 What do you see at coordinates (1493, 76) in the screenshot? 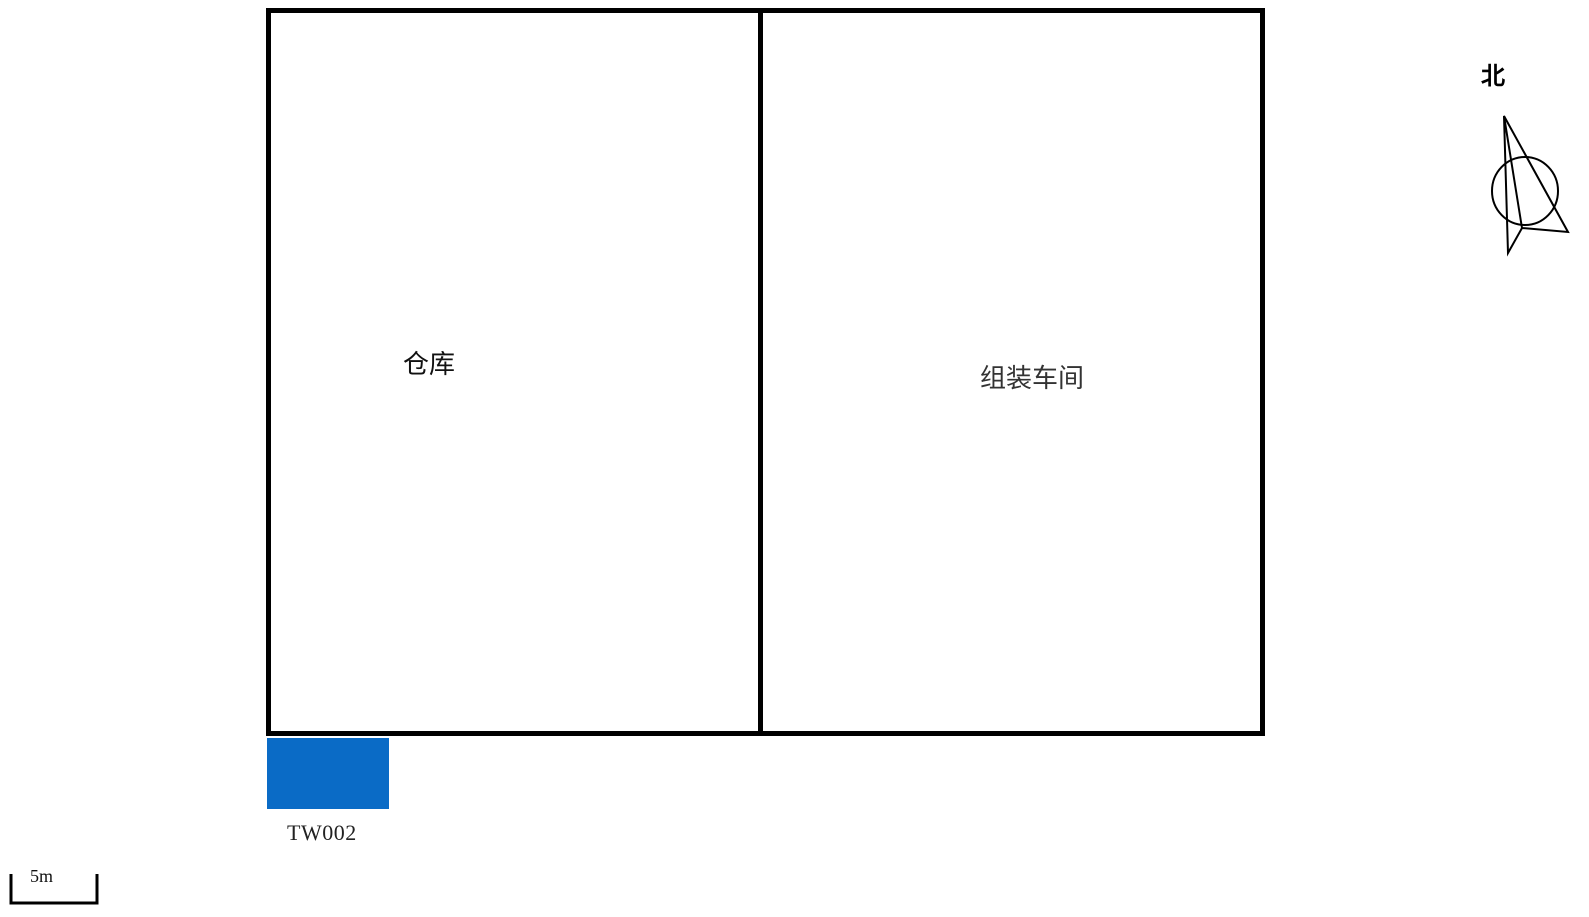
I see `north-label: 北` at bounding box center [1493, 76].